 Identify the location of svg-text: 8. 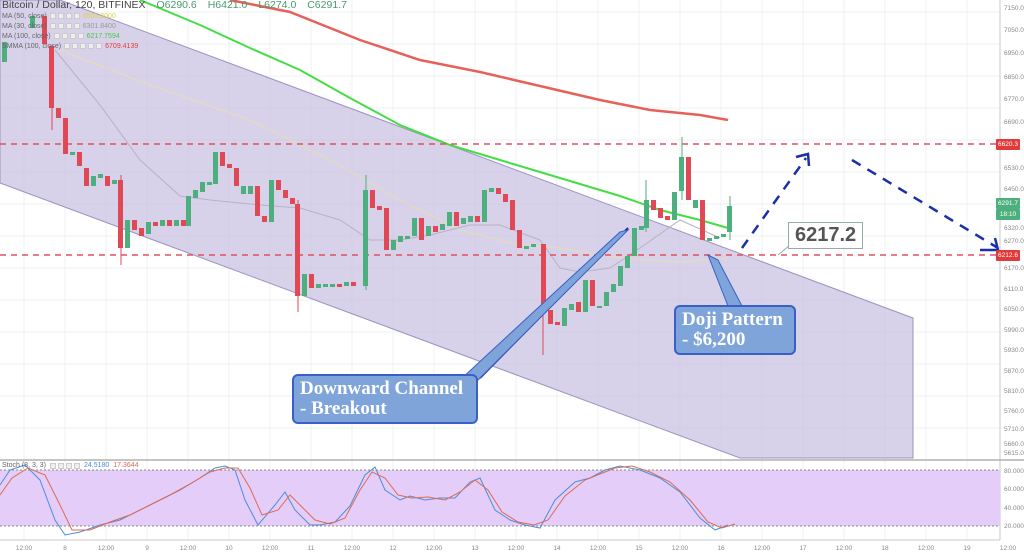
(65, 548).